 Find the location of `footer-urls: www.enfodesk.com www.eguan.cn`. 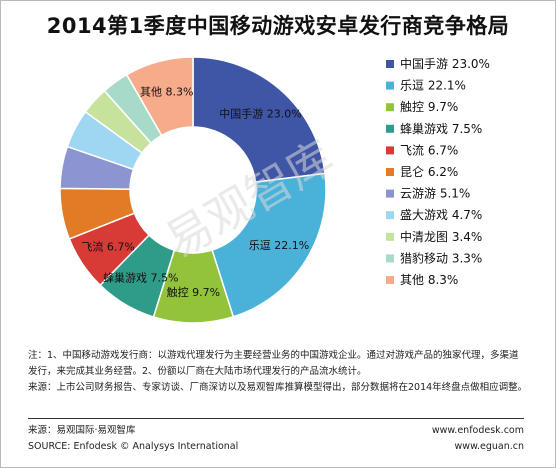

footer-urls: www.enfodesk.com www.eguan.cn is located at coordinates (478, 439).